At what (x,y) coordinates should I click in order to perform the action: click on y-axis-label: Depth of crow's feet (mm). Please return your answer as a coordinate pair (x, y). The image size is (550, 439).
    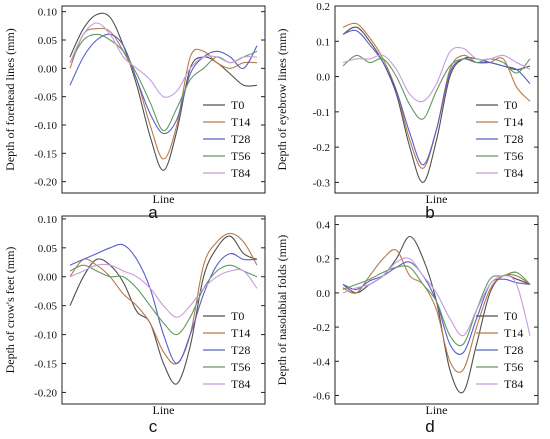
    Looking at the image, I should click on (10, 310).